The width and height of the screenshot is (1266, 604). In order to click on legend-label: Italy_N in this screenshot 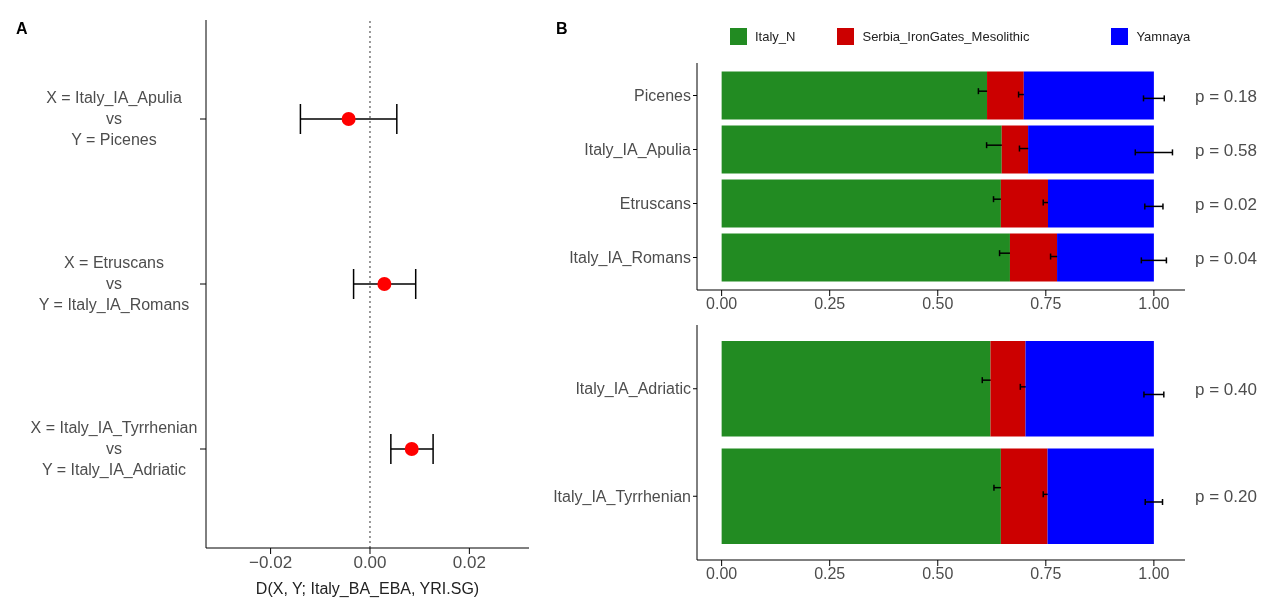, I will do `click(775, 36)`.